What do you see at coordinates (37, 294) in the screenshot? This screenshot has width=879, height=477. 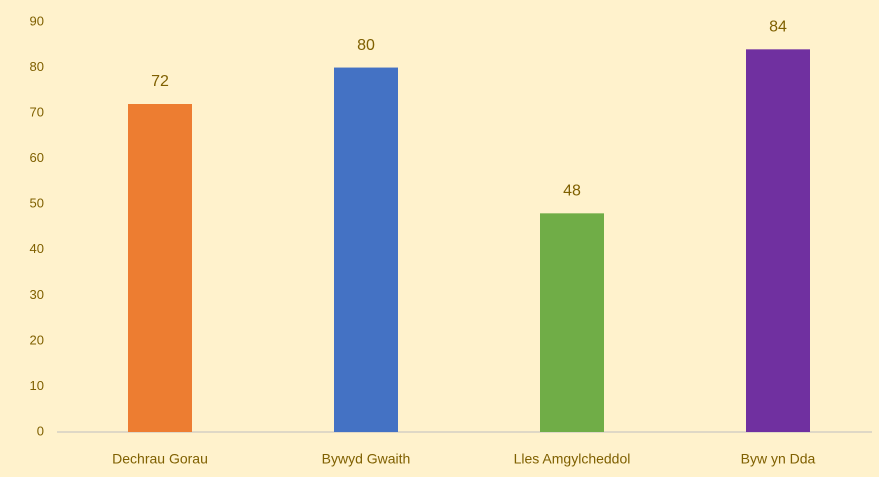 I see `y-tick-label: 30` at bounding box center [37, 294].